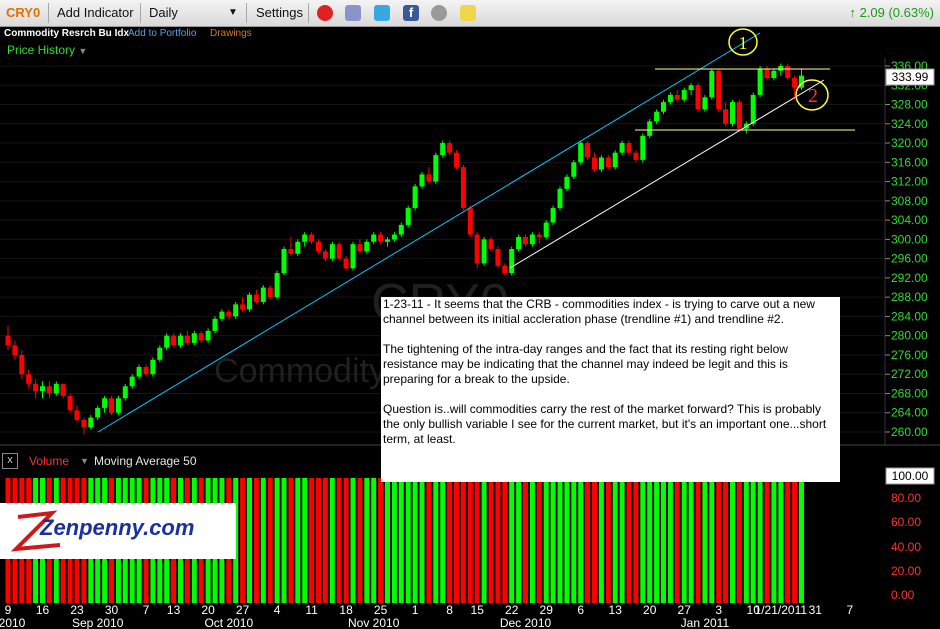 This screenshot has width=940, height=629. I want to click on x-tick-label: 27, so click(243, 610).